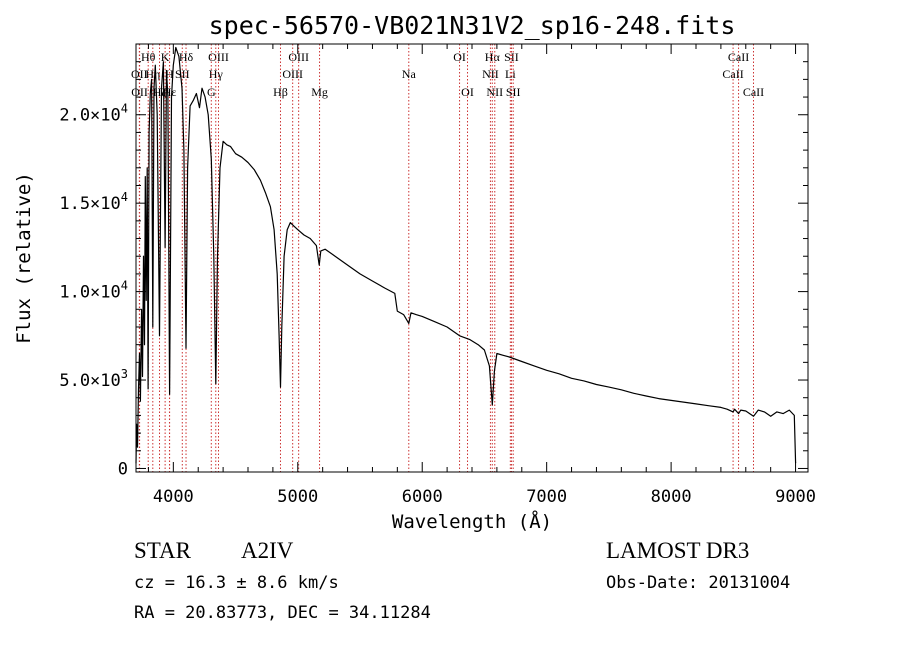 The height and width of the screenshot is (649, 900). Describe the element at coordinates (319, 92) in the screenshot. I see `marker-label-16: Mg` at that location.